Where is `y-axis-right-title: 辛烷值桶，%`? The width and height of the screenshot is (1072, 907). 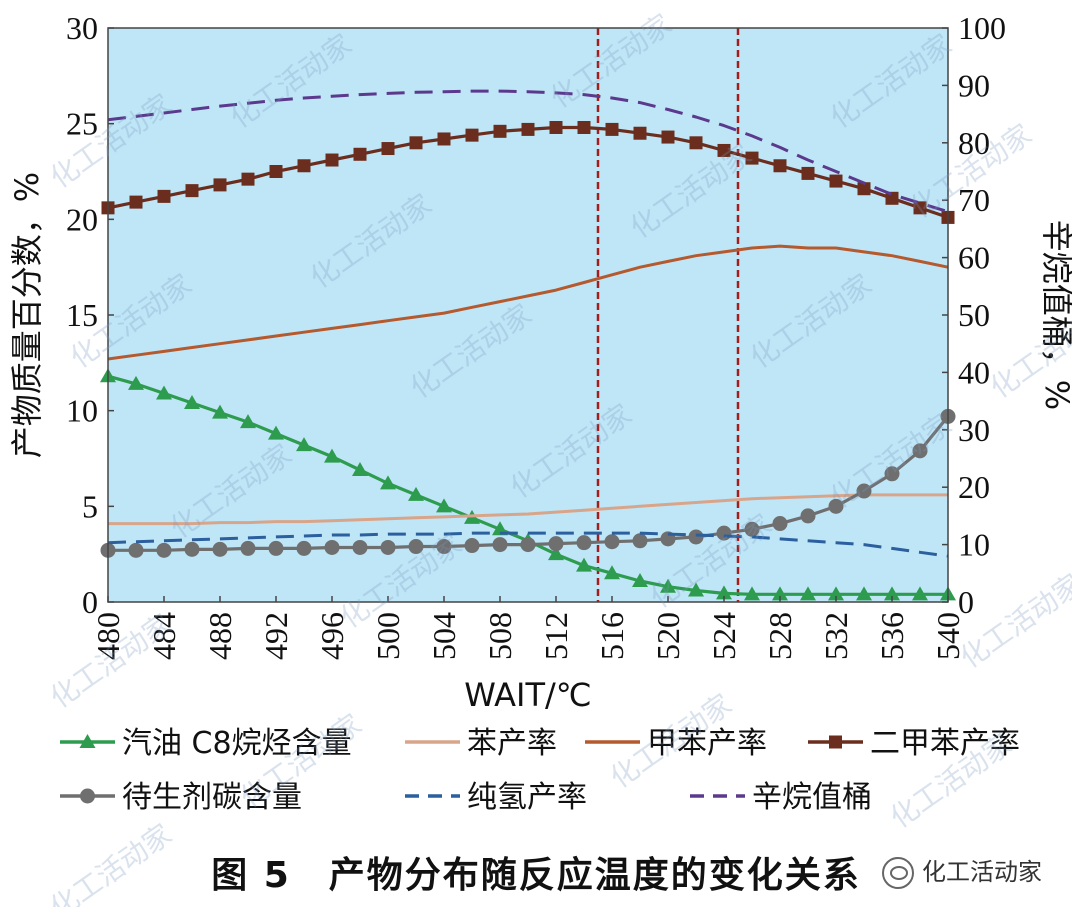
y-axis-right-title: 辛烷值桶，% is located at coordinates (1055, 315).